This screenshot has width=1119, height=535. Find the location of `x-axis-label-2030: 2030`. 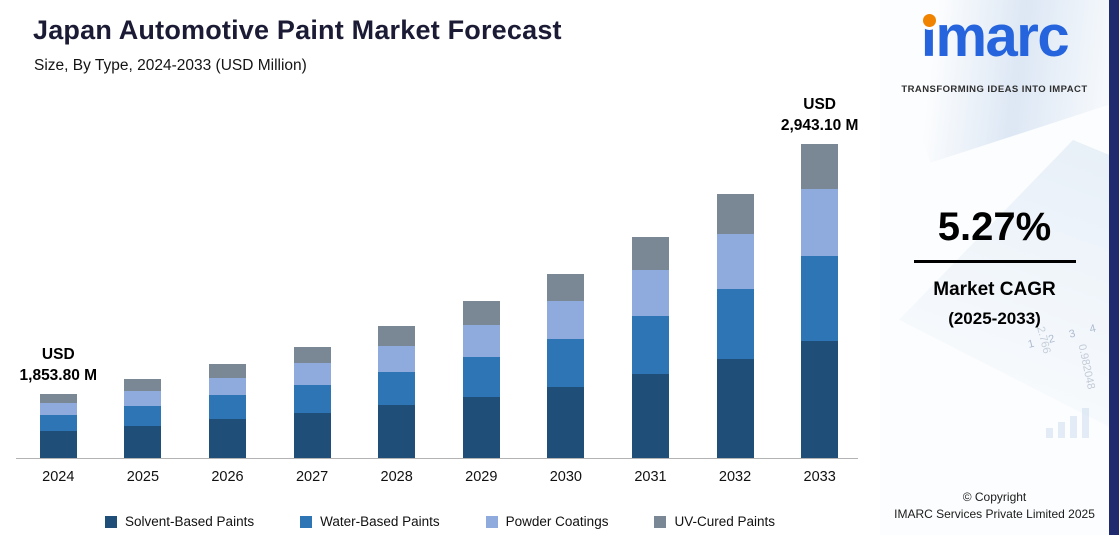

x-axis-label-2030: 2030 is located at coordinates (565, 477).